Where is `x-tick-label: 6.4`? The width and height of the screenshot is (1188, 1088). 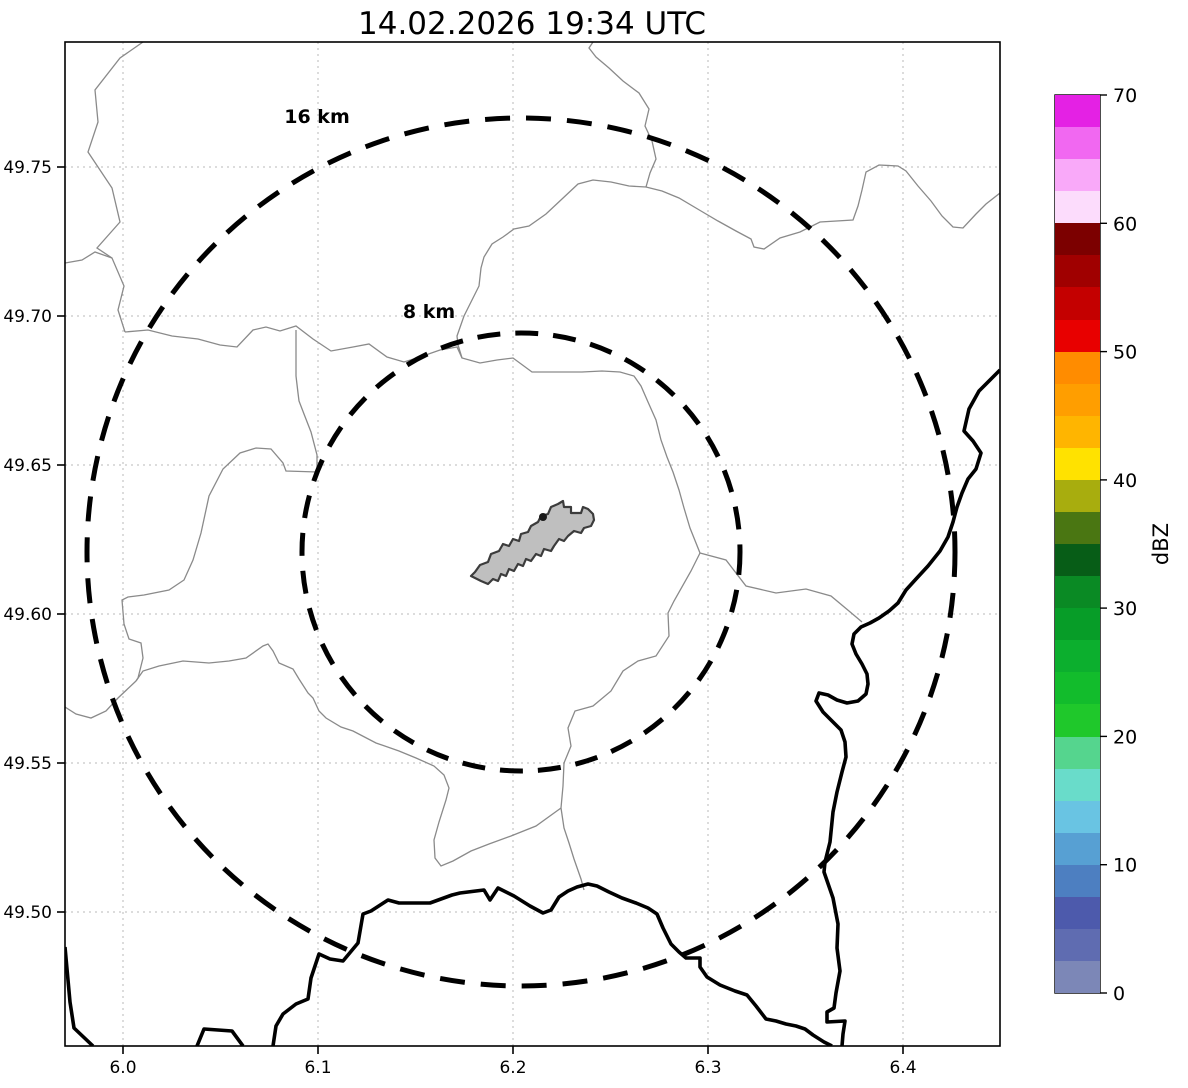 x-tick-label: 6.4 is located at coordinates (902, 1068).